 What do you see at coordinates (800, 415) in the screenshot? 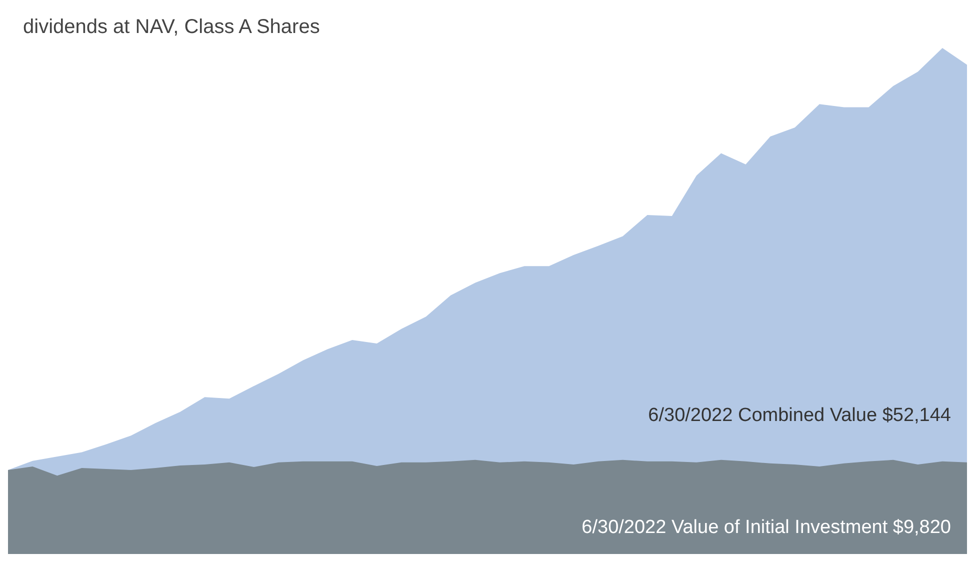
I see `annotation: 6/30/2022 Combined Value $52,144` at bounding box center [800, 415].